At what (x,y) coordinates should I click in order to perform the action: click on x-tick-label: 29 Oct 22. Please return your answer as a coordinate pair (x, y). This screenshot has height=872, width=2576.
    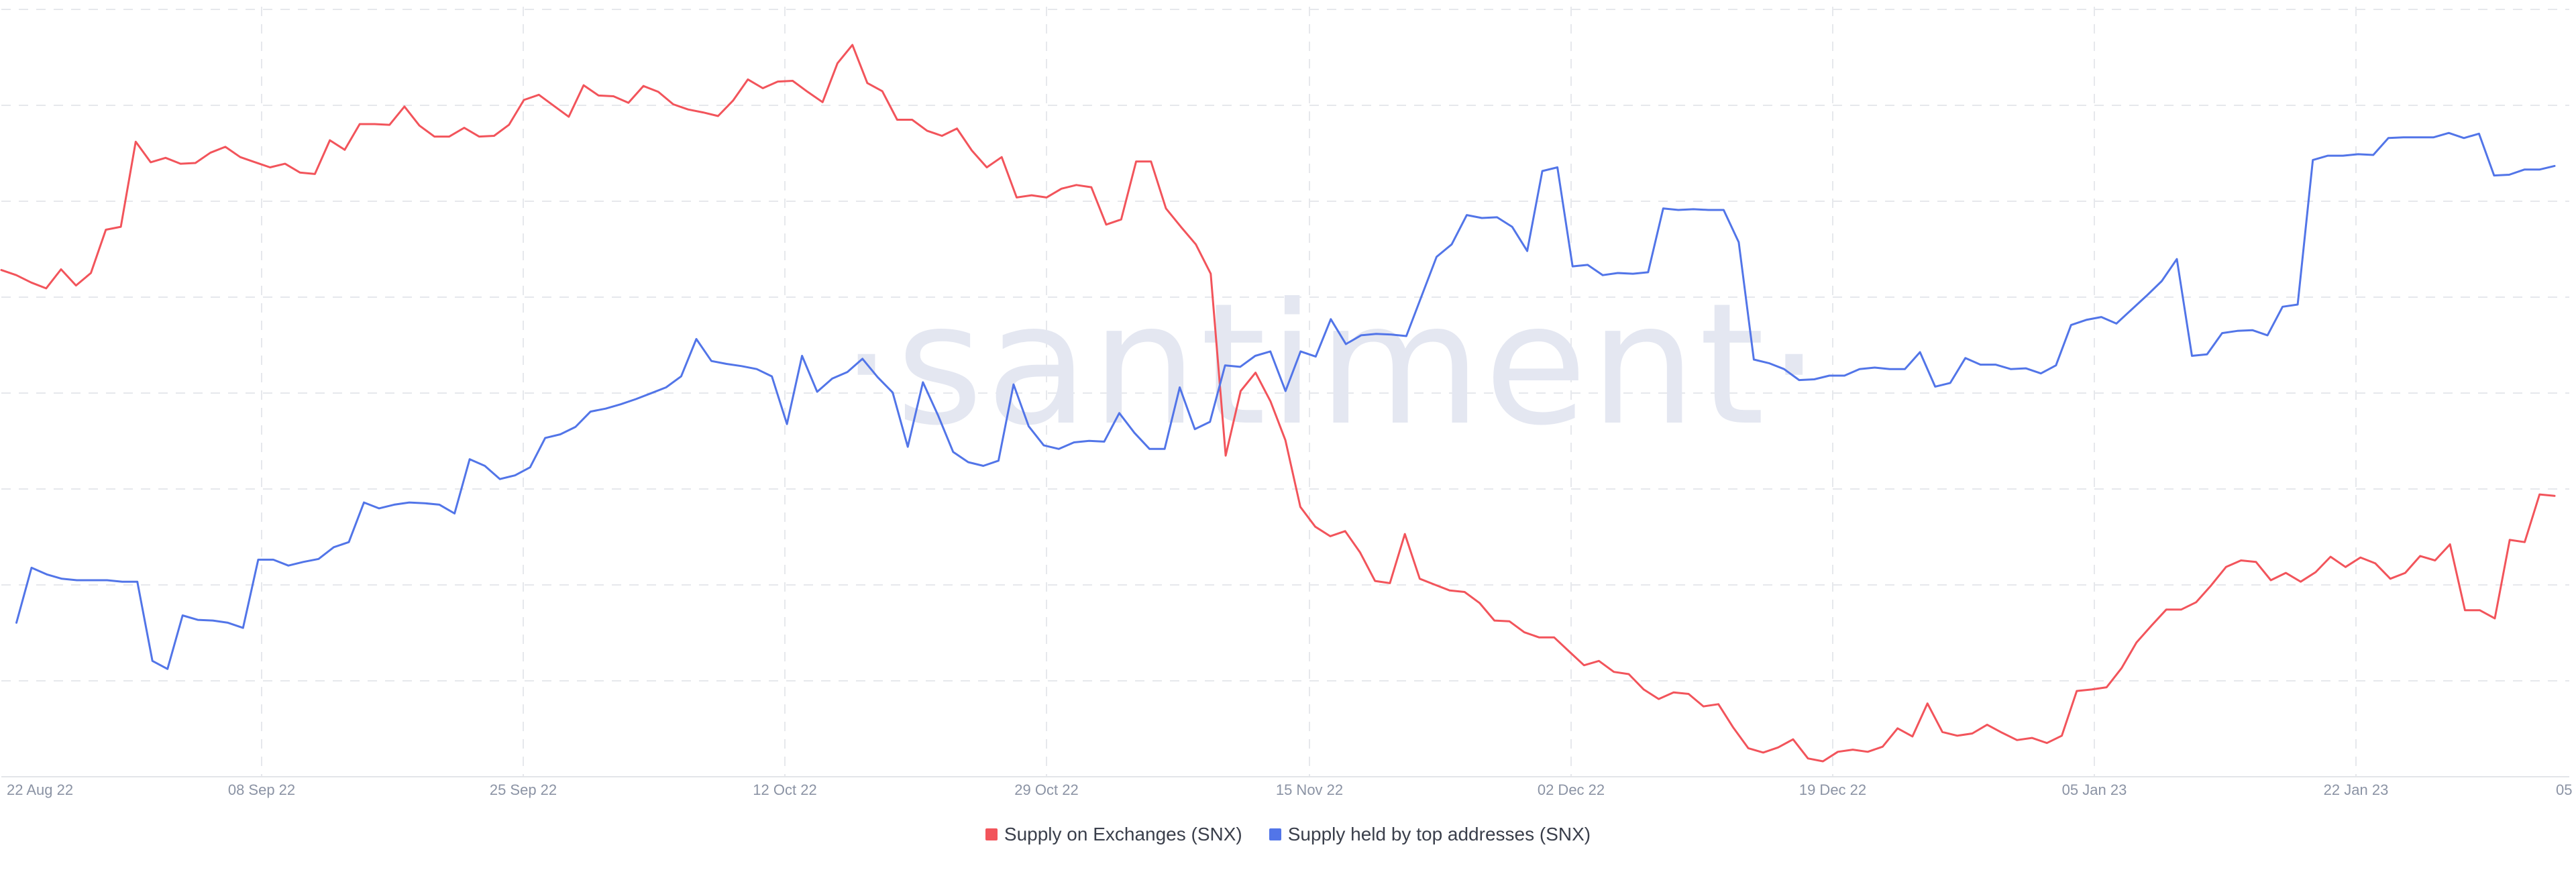
    Looking at the image, I should click on (1046, 790).